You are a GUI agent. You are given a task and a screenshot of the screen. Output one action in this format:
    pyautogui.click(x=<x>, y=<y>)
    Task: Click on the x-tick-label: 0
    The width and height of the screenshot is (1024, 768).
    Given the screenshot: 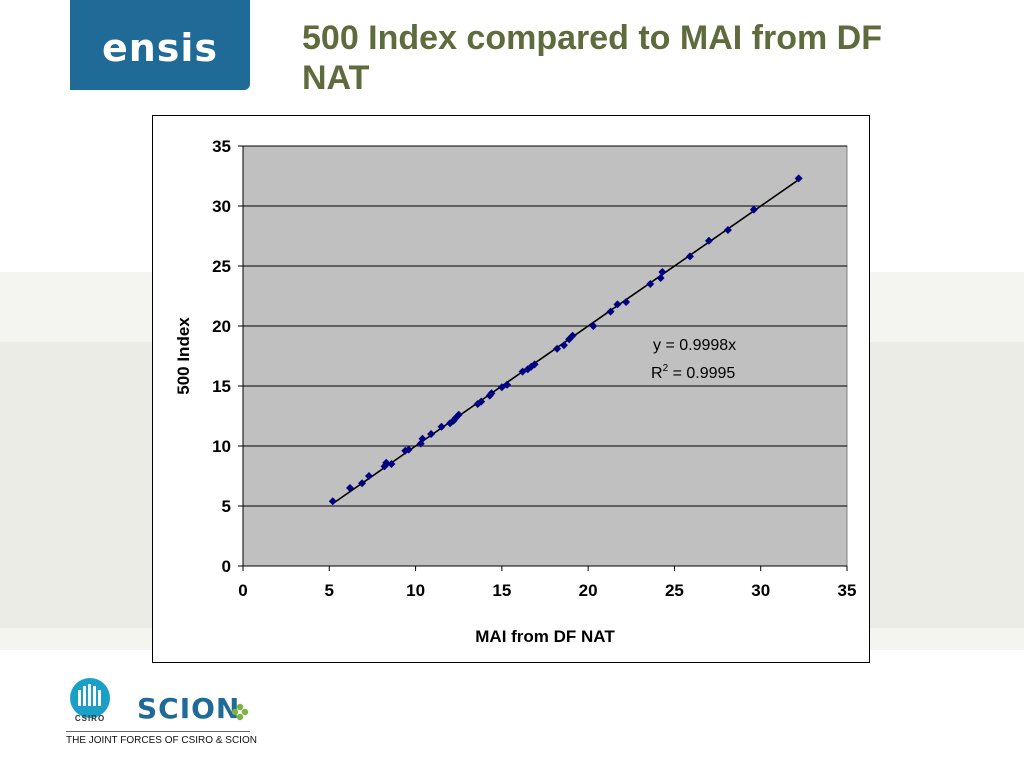 What is the action you would take?
    pyautogui.click(x=242, y=590)
    